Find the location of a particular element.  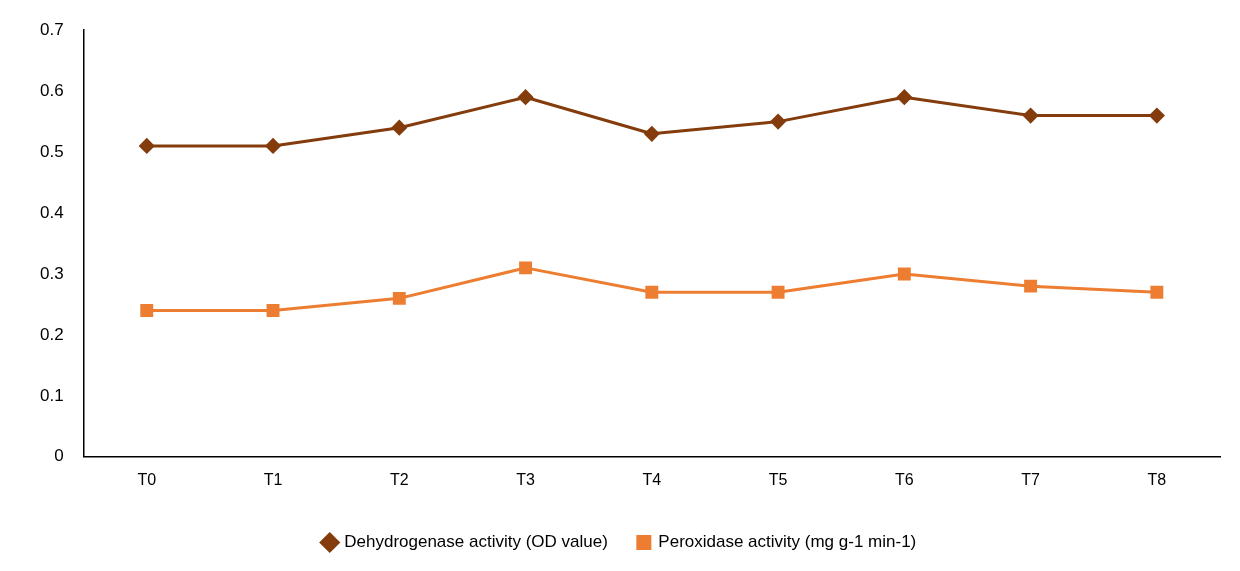

y-tick-label: 0.3 is located at coordinates (51, 273).